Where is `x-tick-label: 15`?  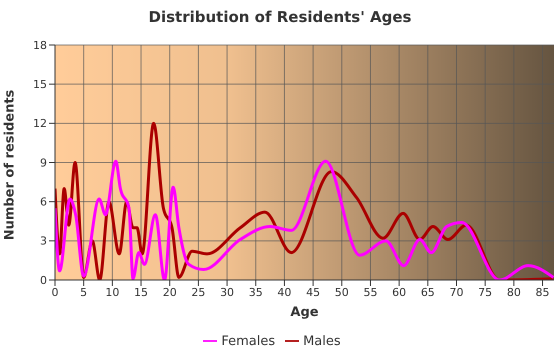
x-tick-label: 15 is located at coordinates (141, 292).